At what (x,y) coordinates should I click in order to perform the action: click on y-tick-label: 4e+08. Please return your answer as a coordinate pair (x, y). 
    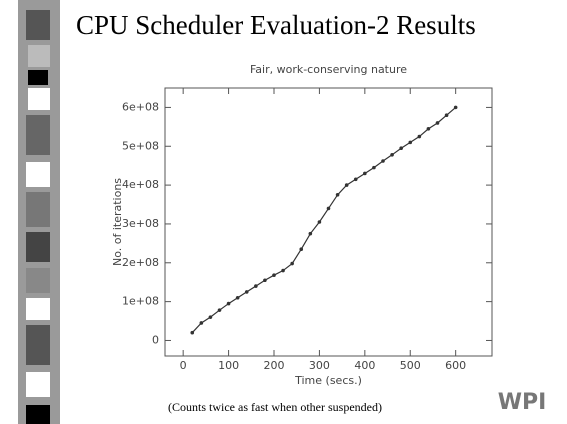
    Looking at the image, I should click on (140, 184).